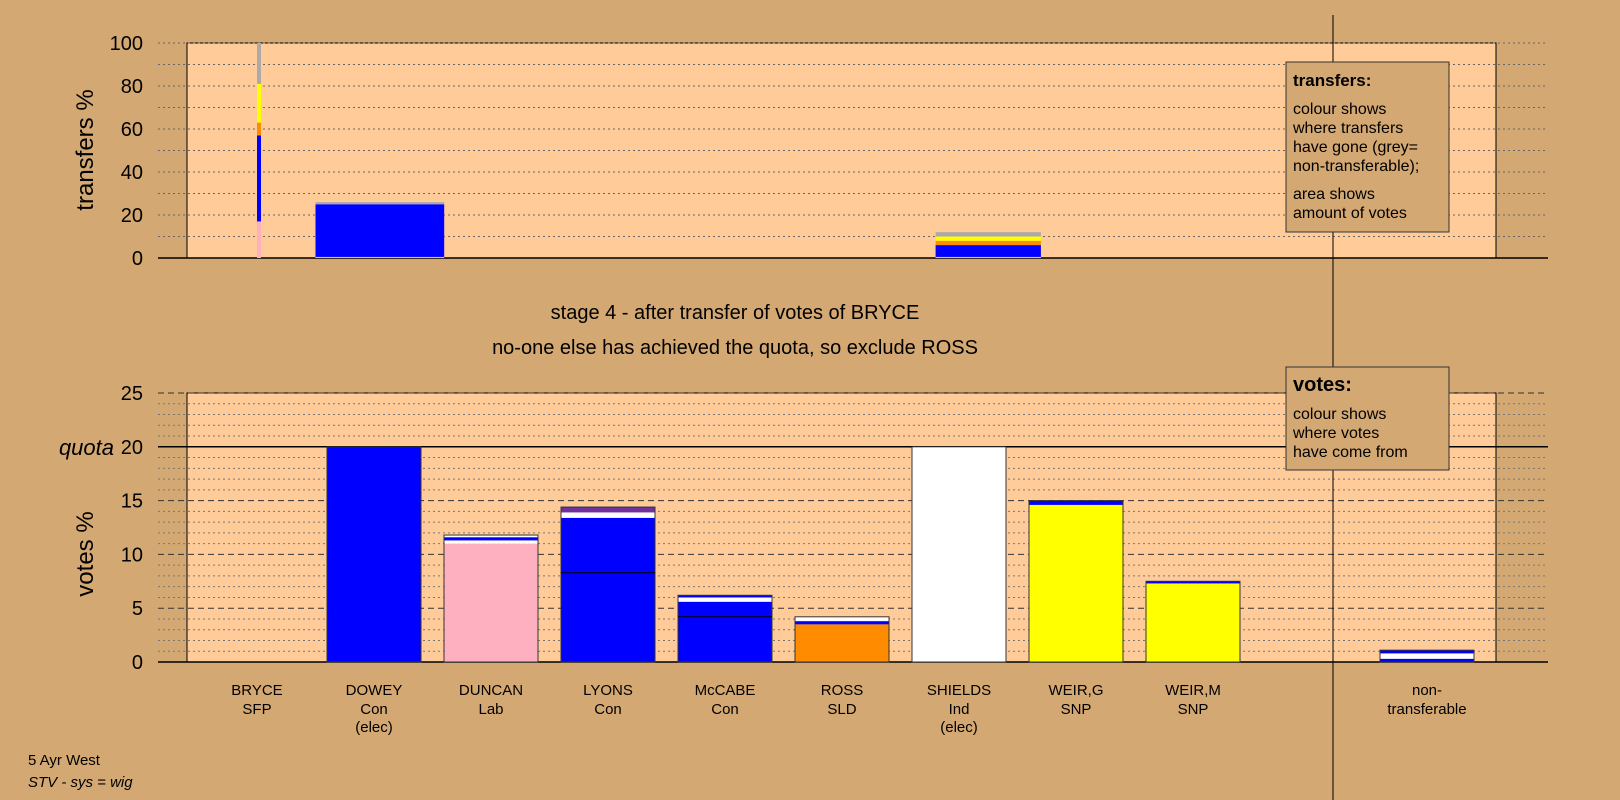  I want to click on footer-line1: 5 Ayr West, so click(64, 760).